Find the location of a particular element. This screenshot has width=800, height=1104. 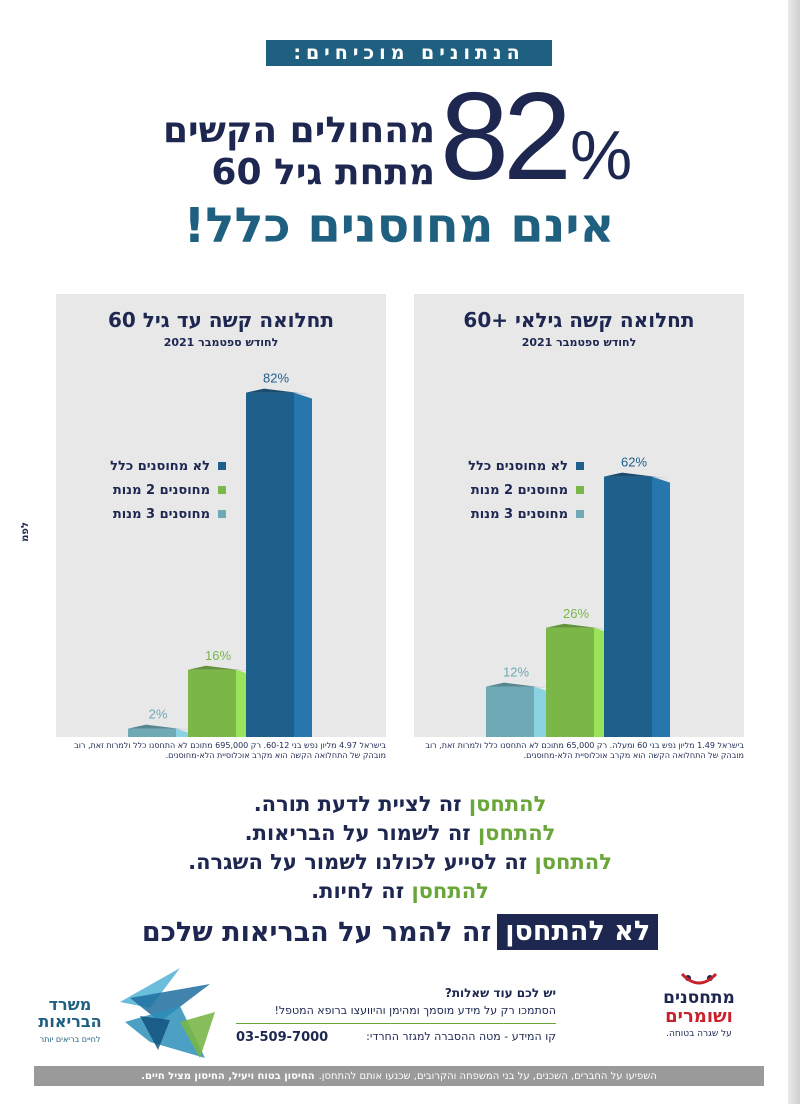

bar-value-label: 2% is located at coordinates (158, 714).